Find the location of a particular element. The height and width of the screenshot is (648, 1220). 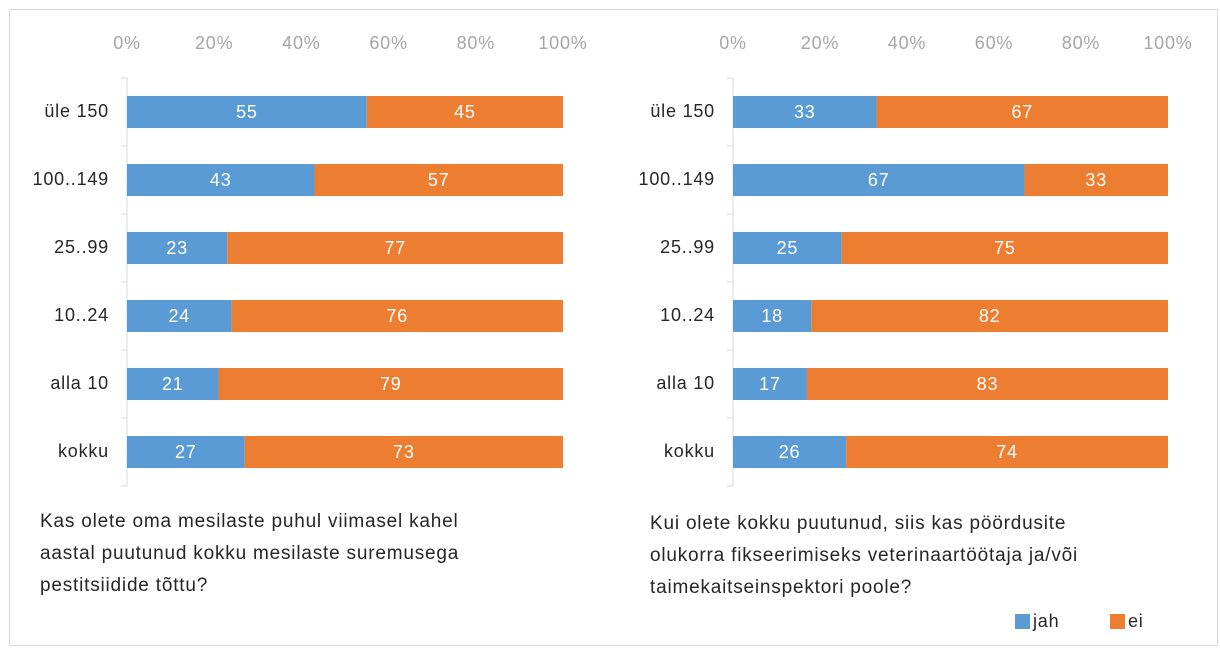

value-label: 83 is located at coordinates (988, 384).